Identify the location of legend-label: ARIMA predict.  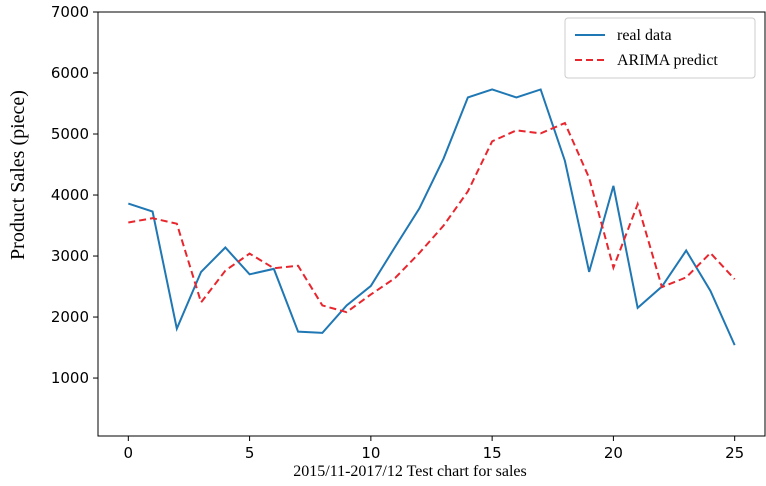
(667, 60).